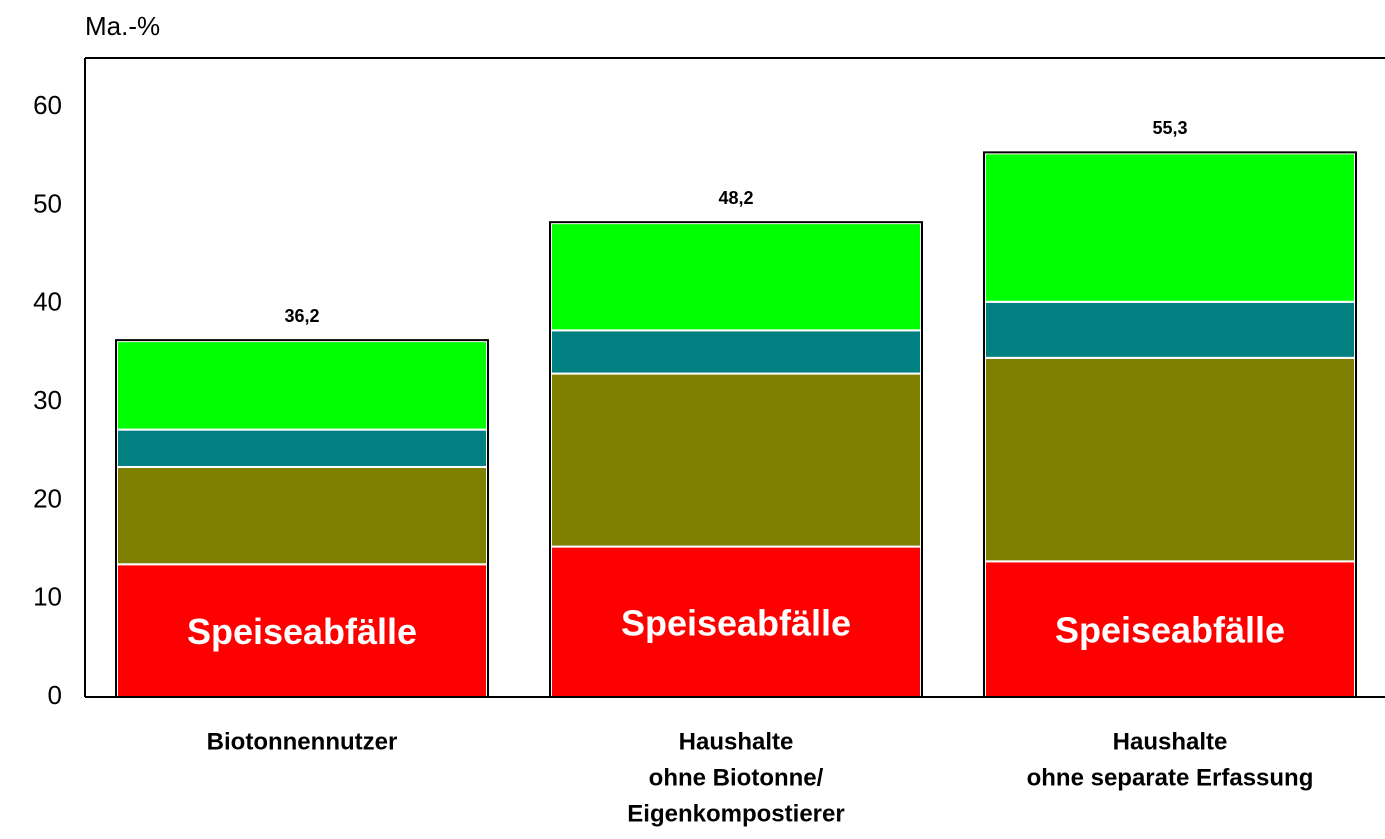  What do you see at coordinates (122, 26) in the screenshot?
I see `y-axis-label: Ma.-%` at bounding box center [122, 26].